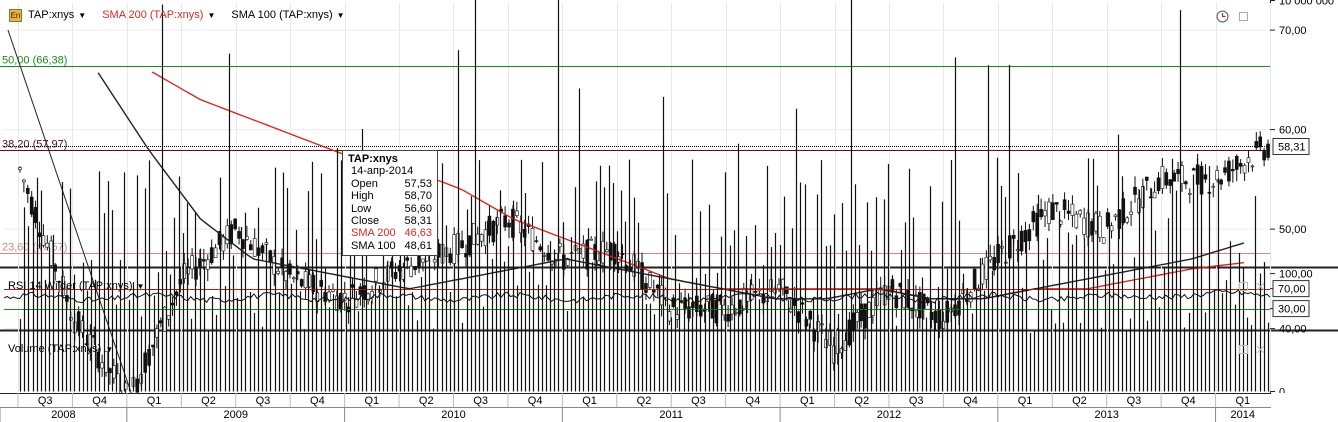  I want to click on price-tick-label: 40,00, so click(1293, 330).